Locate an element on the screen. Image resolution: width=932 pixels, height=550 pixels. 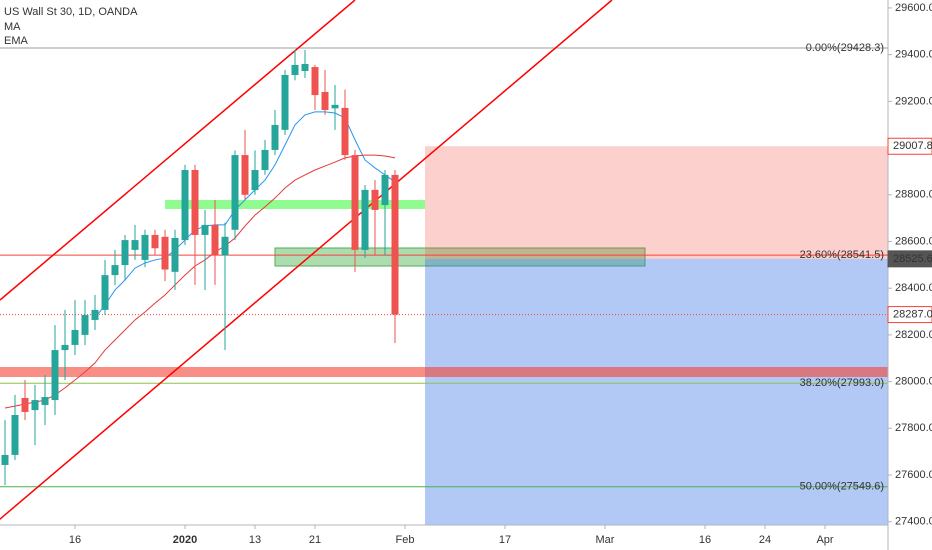
price-label: 29007.8 is located at coordinates (912, 146).